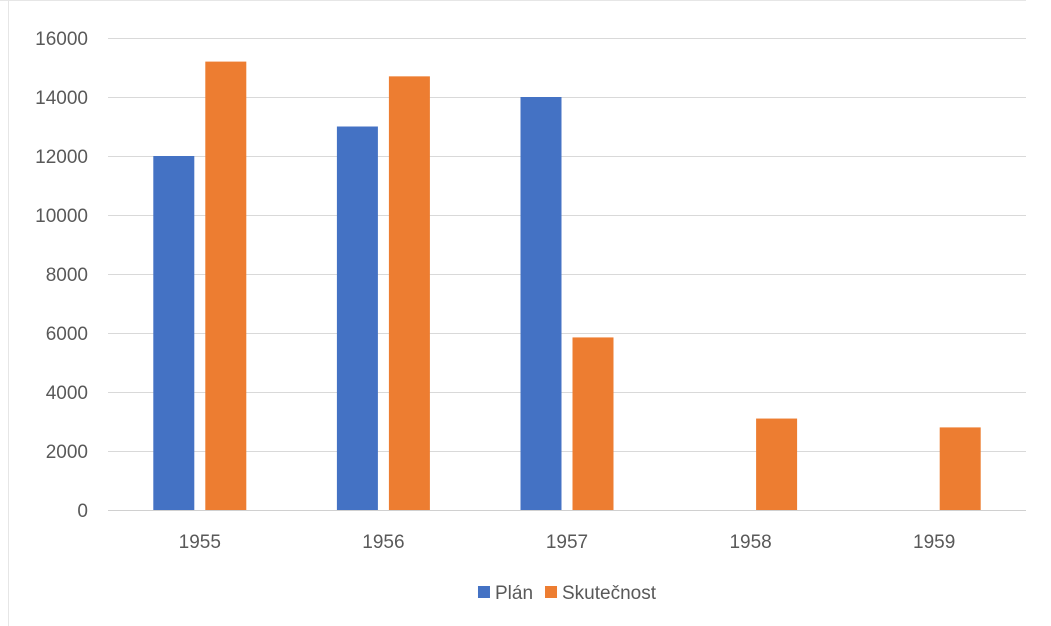 Image resolution: width=1051 pixels, height=626 pixels. What do you see at coordinates (67, 452) in the screenshot?
I see `y-tick-label-2000: 2000` at bounding box center [67, 452].